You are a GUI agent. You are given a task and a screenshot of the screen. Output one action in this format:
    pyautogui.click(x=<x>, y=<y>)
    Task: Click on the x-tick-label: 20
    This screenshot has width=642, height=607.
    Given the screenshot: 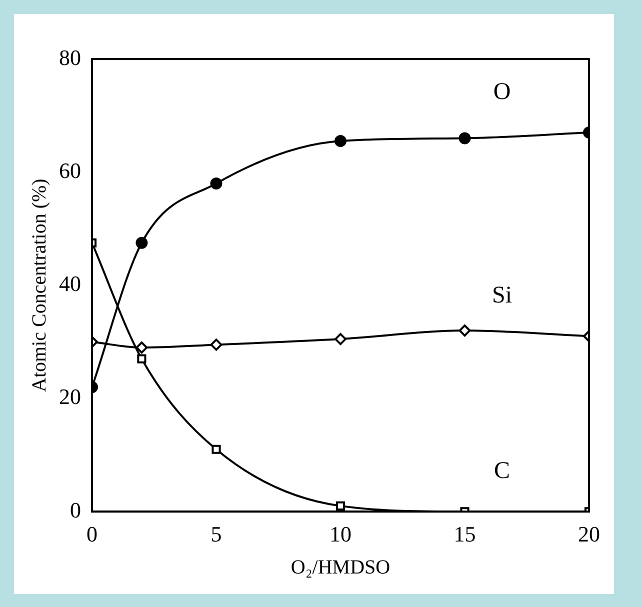 What is the action you would take?
    pyautogui.click(x=589, y=534)
    